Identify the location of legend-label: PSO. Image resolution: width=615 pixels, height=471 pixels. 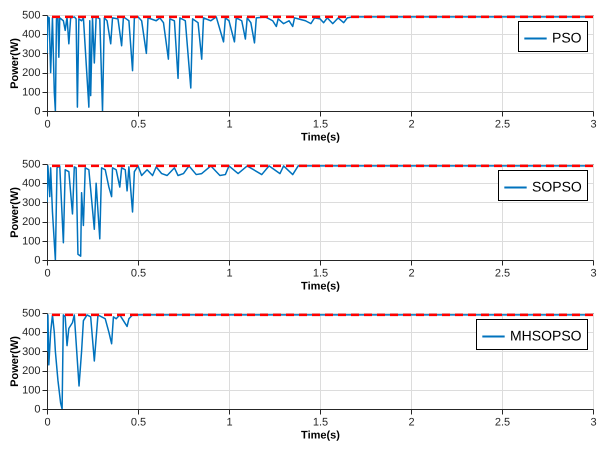
(567, 38).